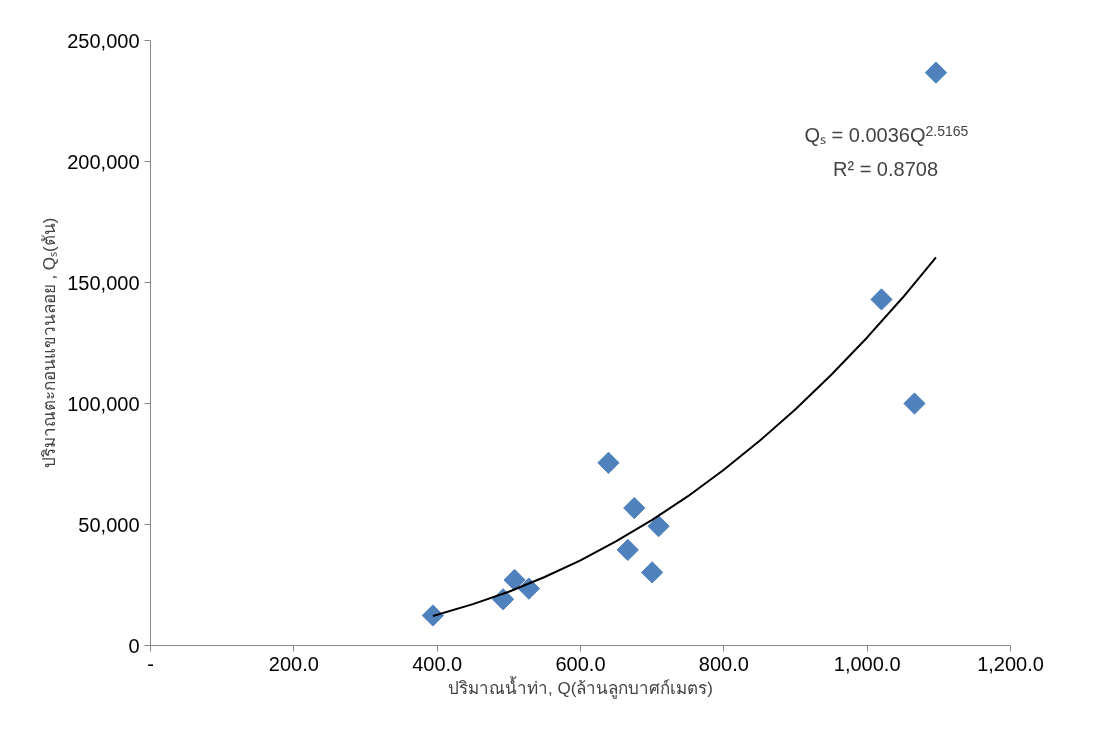  Describe the element at coordinates (103, 282) in the screenshot. I see `y-tick-label: 150,000` at that location.